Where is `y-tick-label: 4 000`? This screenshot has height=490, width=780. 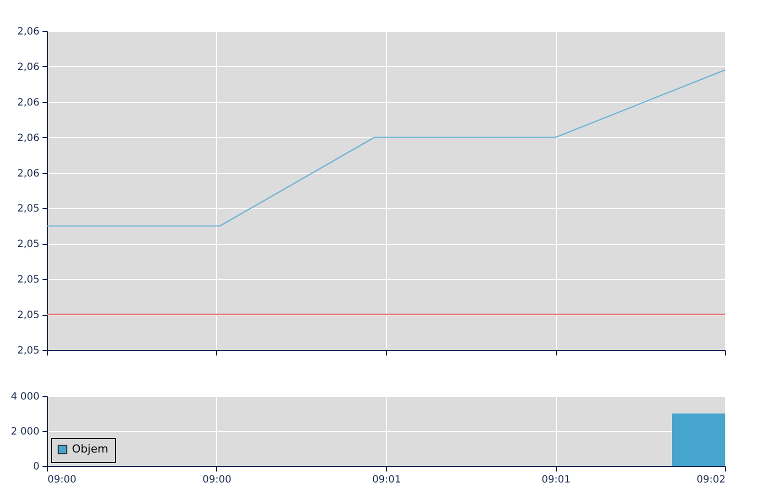
y-tick-label: 4 000 is located at coordinates (25, 397).